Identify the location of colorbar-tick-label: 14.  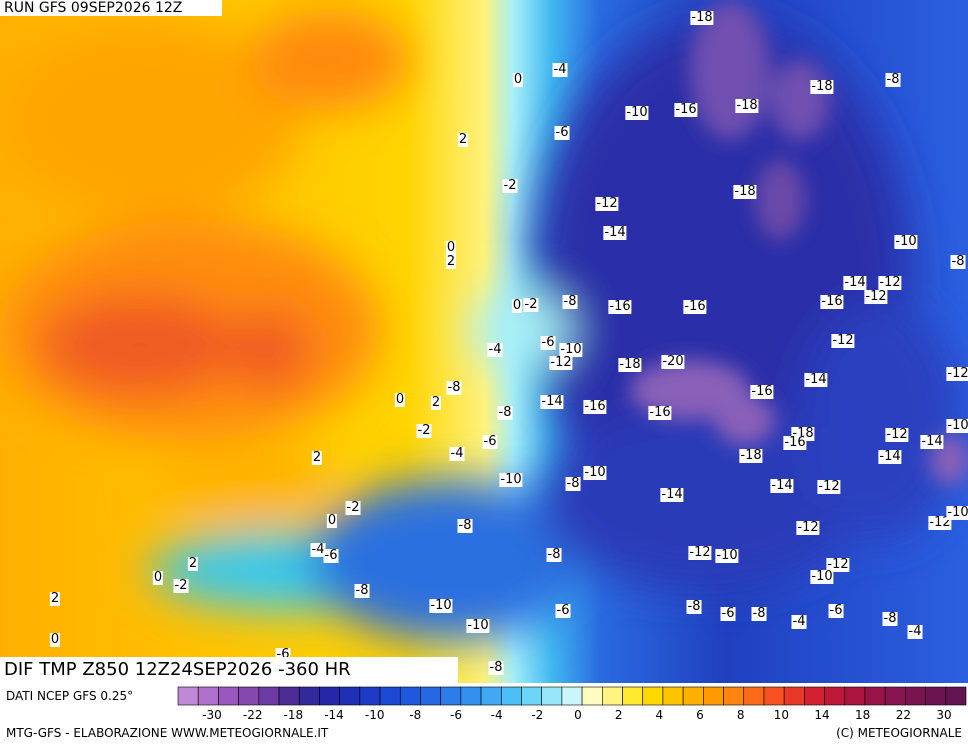
(821, 715).